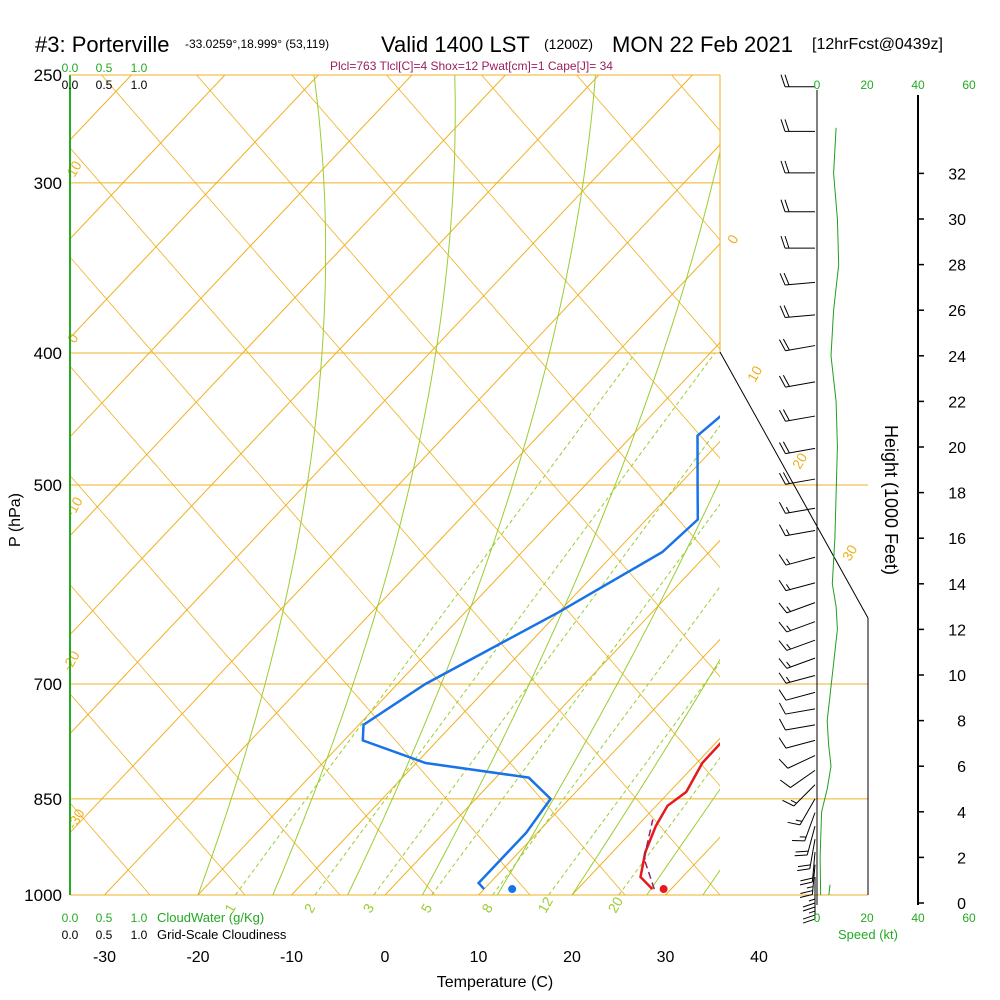  What do you see at coordinates (829, 889) in the screenshot?
I see `height-profile-tail` at bounding box center [829, 889].